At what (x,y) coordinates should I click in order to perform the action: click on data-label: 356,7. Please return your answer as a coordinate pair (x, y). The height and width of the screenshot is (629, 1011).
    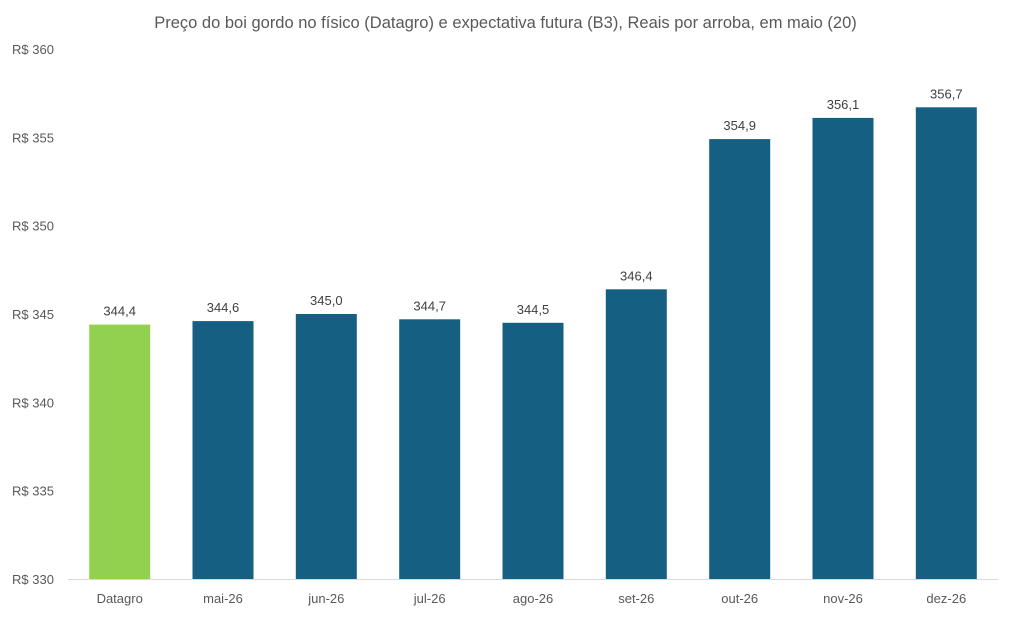
    Looking at the image, I should click on (946, 93).